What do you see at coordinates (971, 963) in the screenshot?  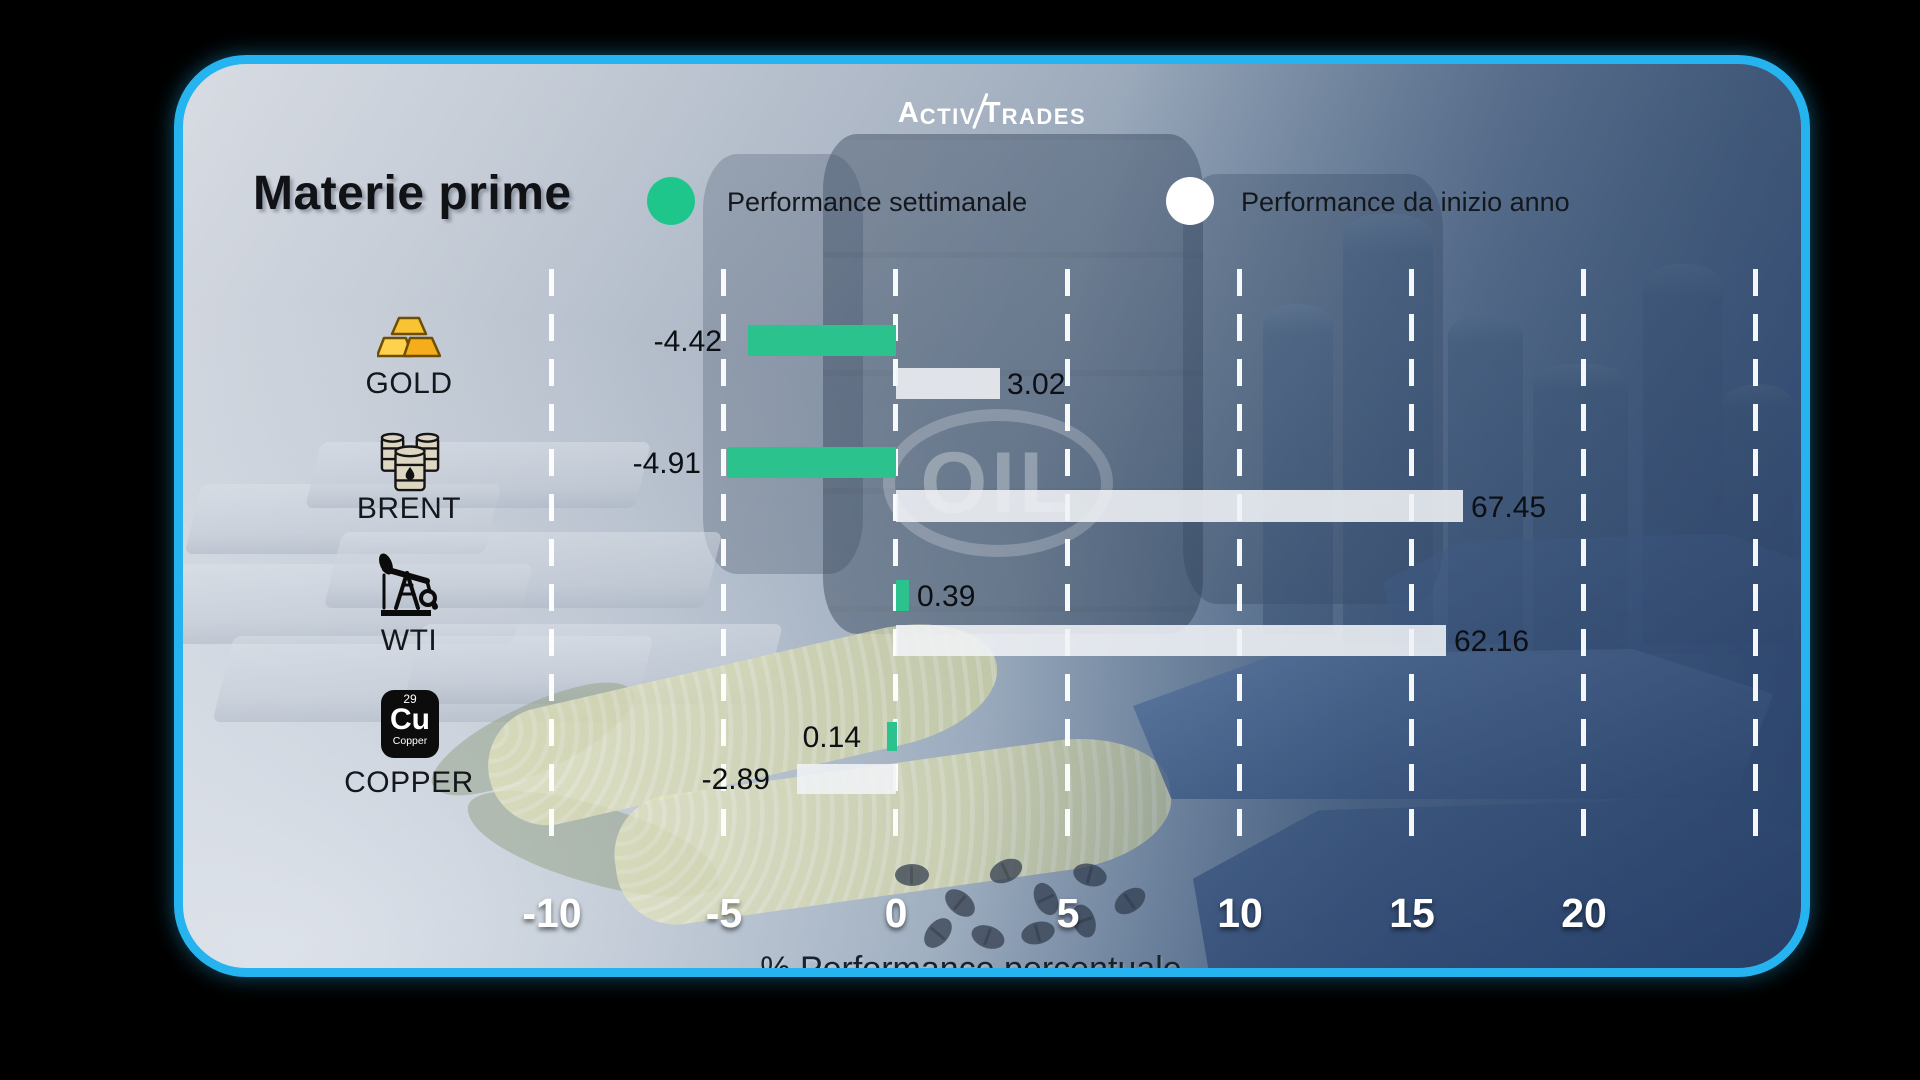 I see `x-axis-label: % Performance percentuale` at bounding box center [971, 963].